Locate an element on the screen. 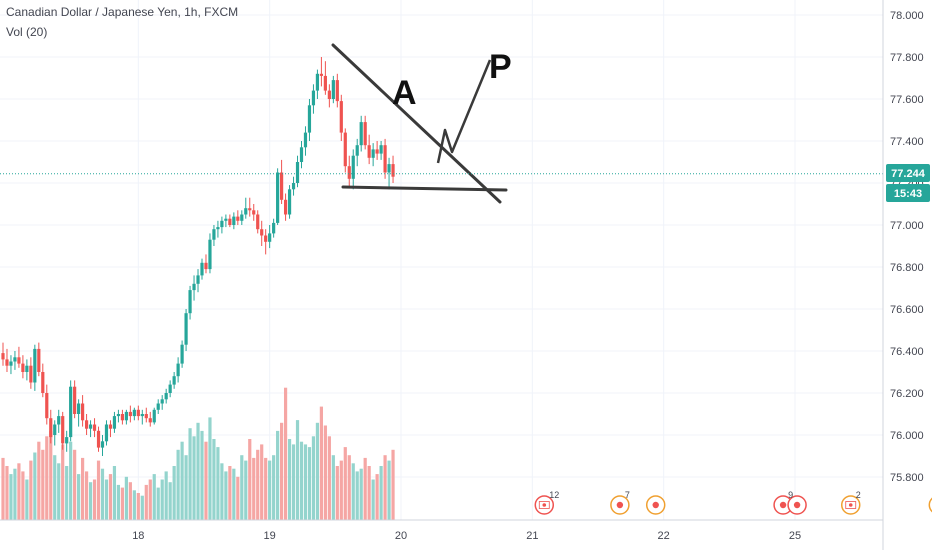 The height and width of the screenshot is (555, 932). volume-bars is located at coordinates (198, 453).